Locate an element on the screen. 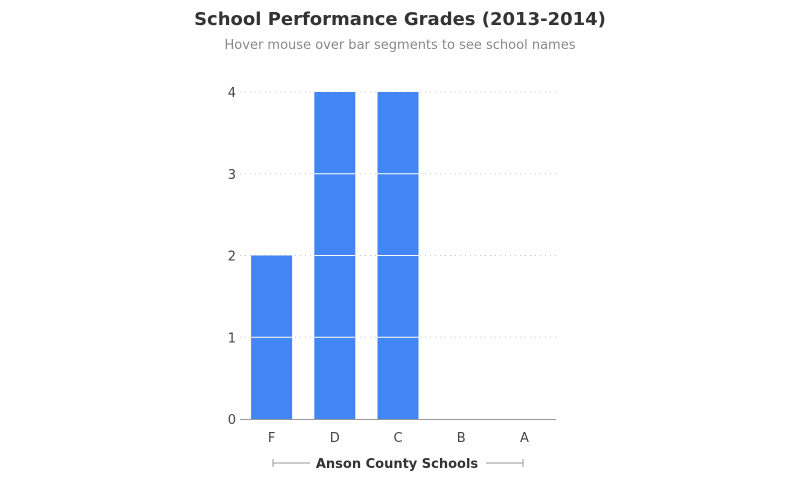  y-axis-ticks: 0 1 2 3 4 is located at coordinates (232, 257).